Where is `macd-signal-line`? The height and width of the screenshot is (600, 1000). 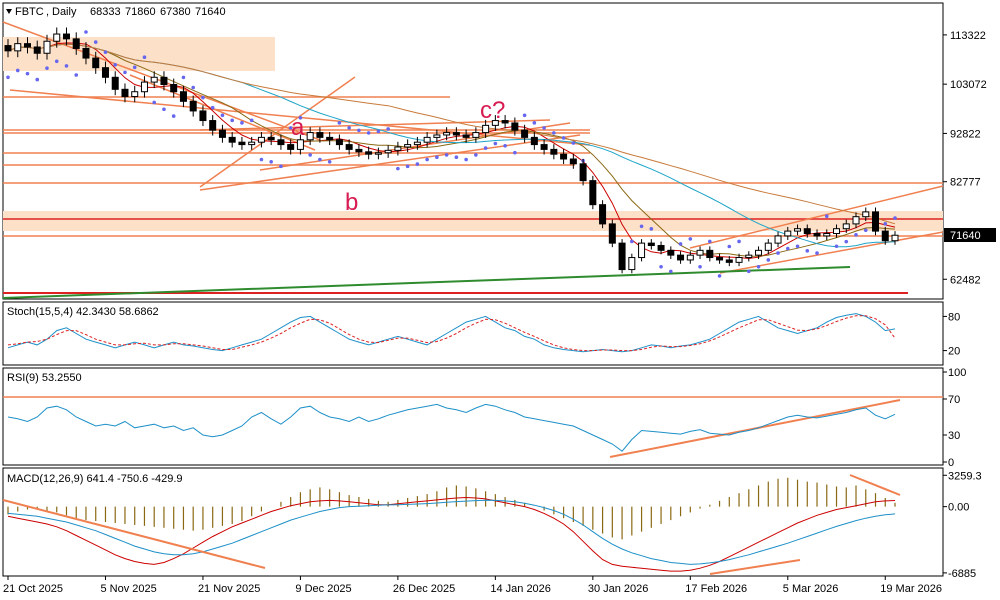
macd-signal-line is located at coordinates (451, 532).